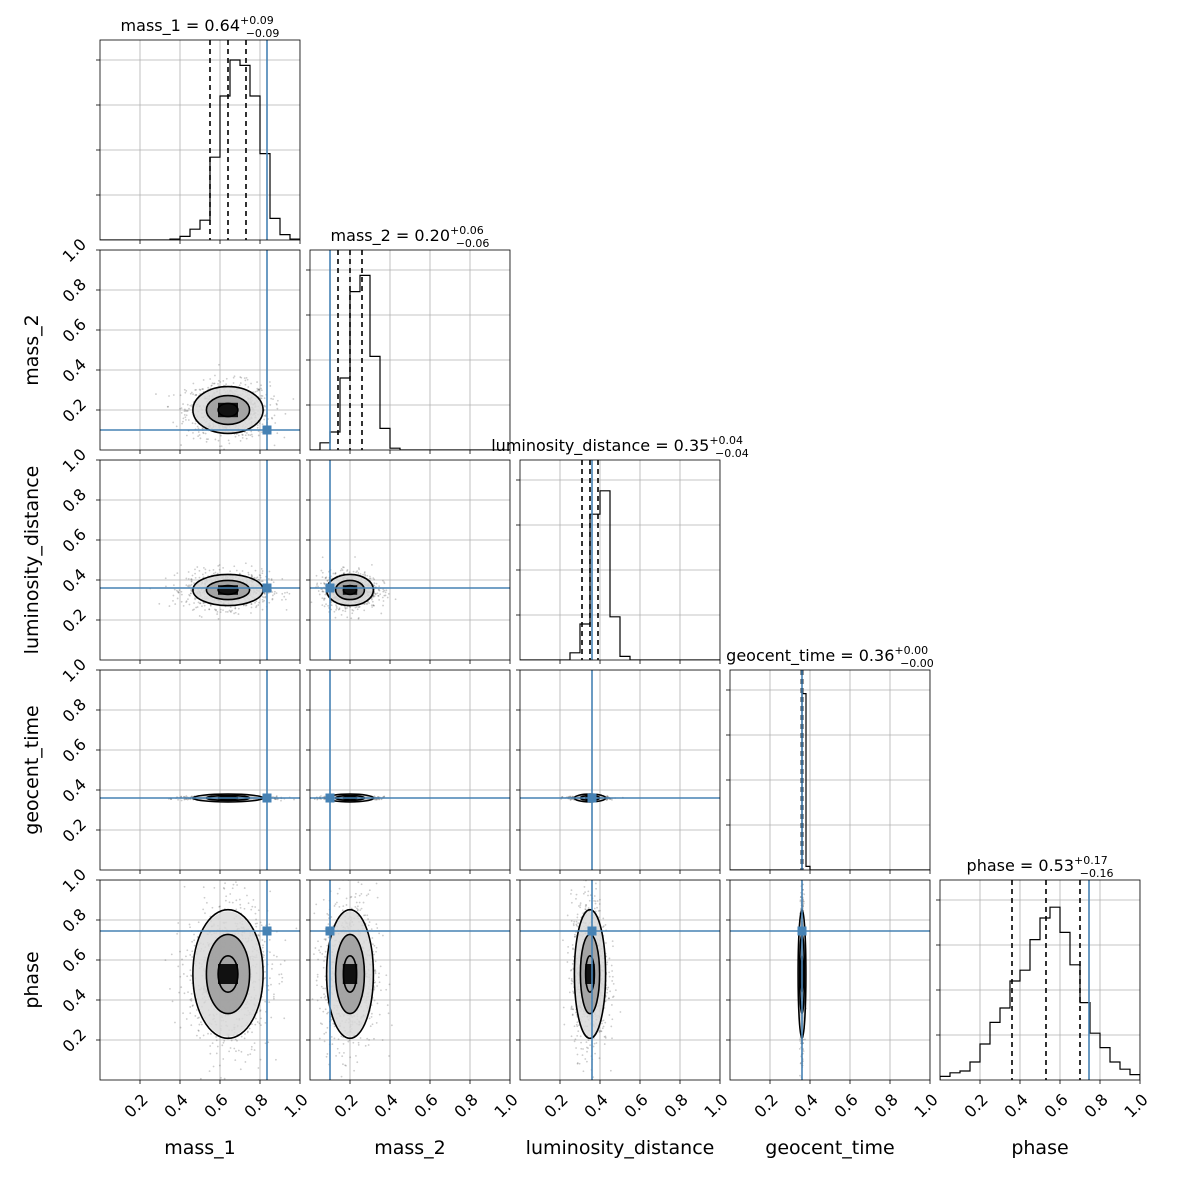 Image resolution: width=1180 pixels, height=1180 pixels. Describe the element at coordinates (74, 710) in the screenshot. I see `y-tick-label: 0.8` at that location.